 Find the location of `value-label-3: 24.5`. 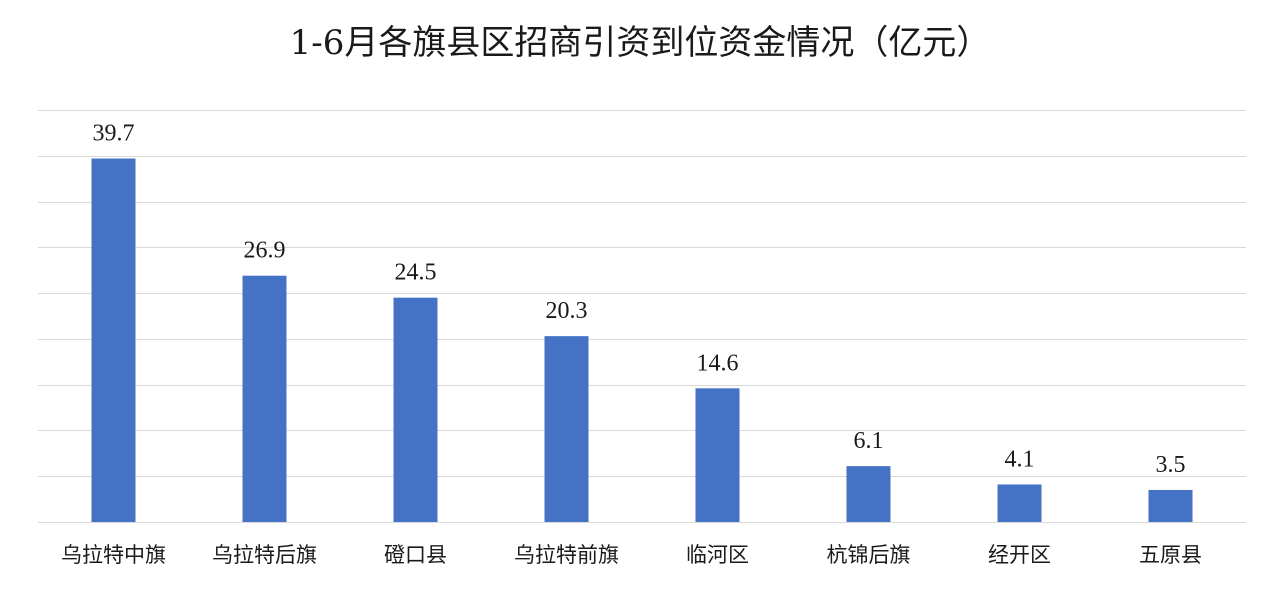

value-label-3: 24.5 is located at coordinates (416, 273).